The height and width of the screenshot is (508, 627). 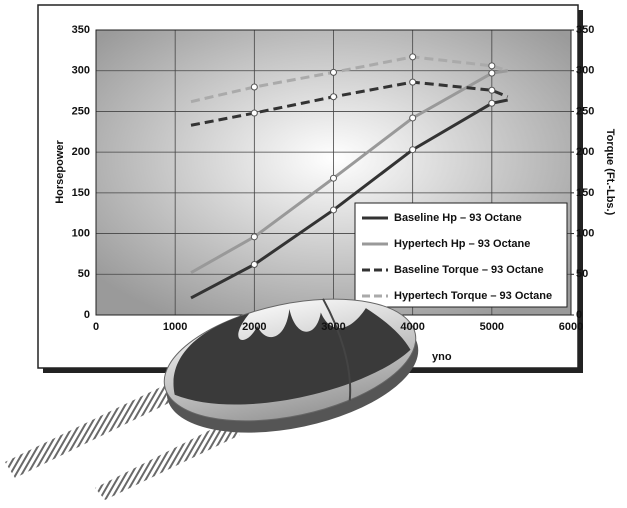 What do you see at coordinates (87, 315) in the screenshot?
I see `y-tick-label: 0` at bounding box center [87, 315].